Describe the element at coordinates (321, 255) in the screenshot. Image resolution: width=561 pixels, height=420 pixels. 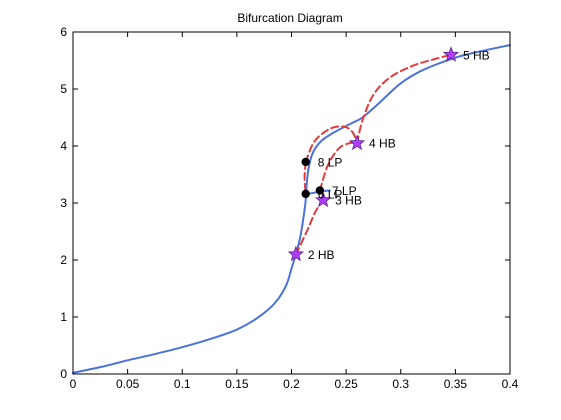
I see `special-point-label-1: 2 HB` at that location.